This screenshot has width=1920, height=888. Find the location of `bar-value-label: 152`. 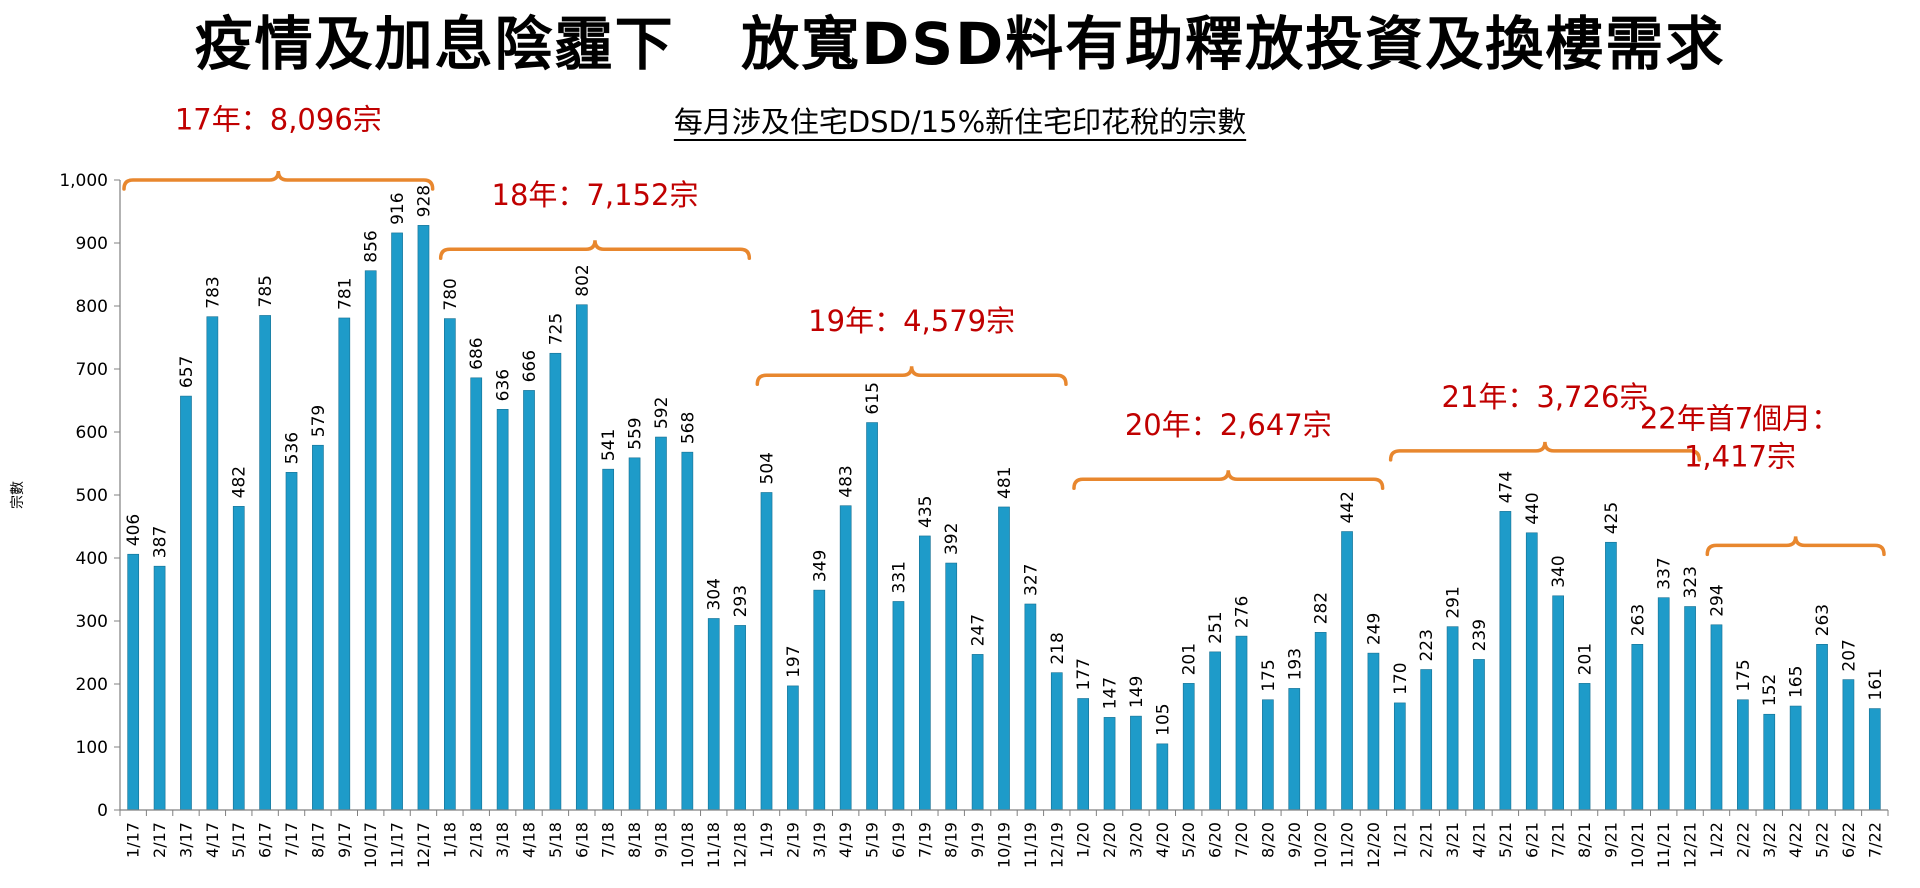

bar-value-label: 152 is located at coordinates (1770, 690).